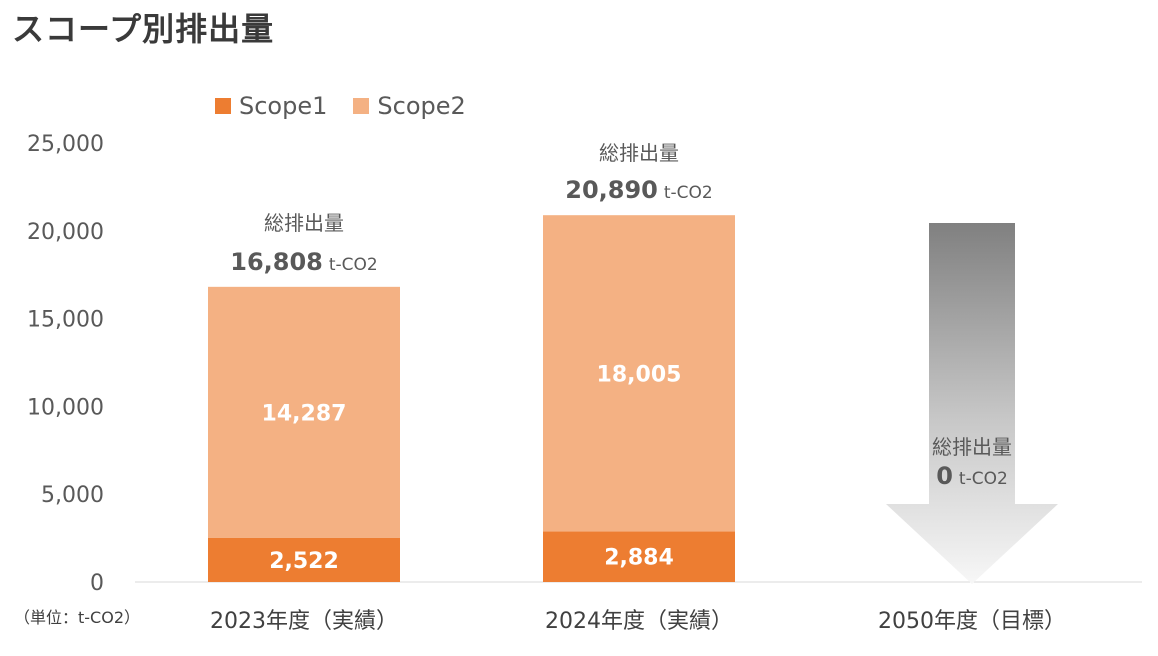  Describe the element at coordinates (143, 29) in the screenshot. I see `chart-title: スコープ別排出量` at that location.